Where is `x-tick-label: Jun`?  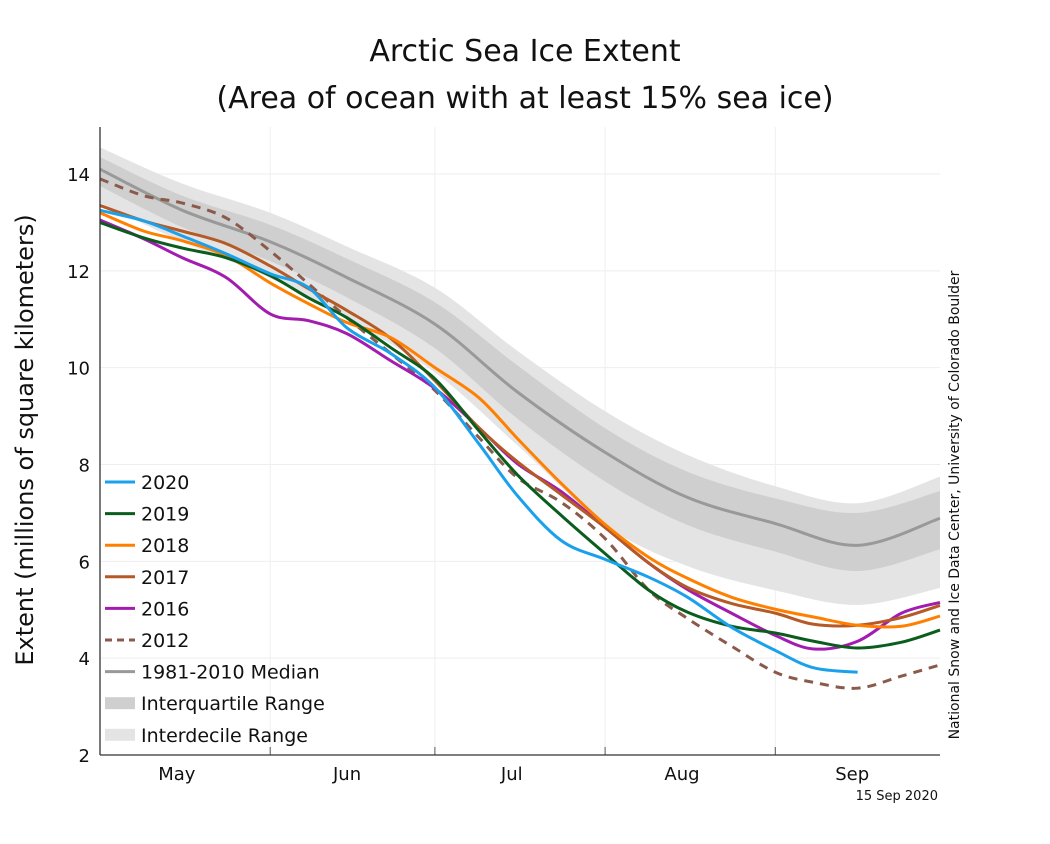 x-tick-label: Jun is located at coordinates (346, 774).